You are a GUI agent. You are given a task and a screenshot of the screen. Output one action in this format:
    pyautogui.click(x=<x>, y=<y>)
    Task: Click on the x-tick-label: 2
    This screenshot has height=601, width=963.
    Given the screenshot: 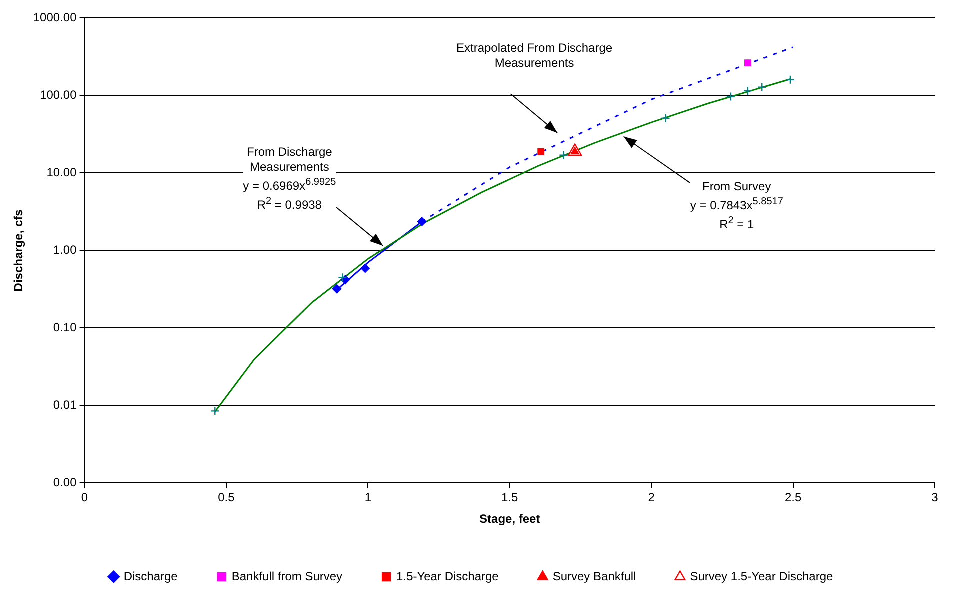 What is the action you would take?
    pyautogui.click(x=652, y=497)
    